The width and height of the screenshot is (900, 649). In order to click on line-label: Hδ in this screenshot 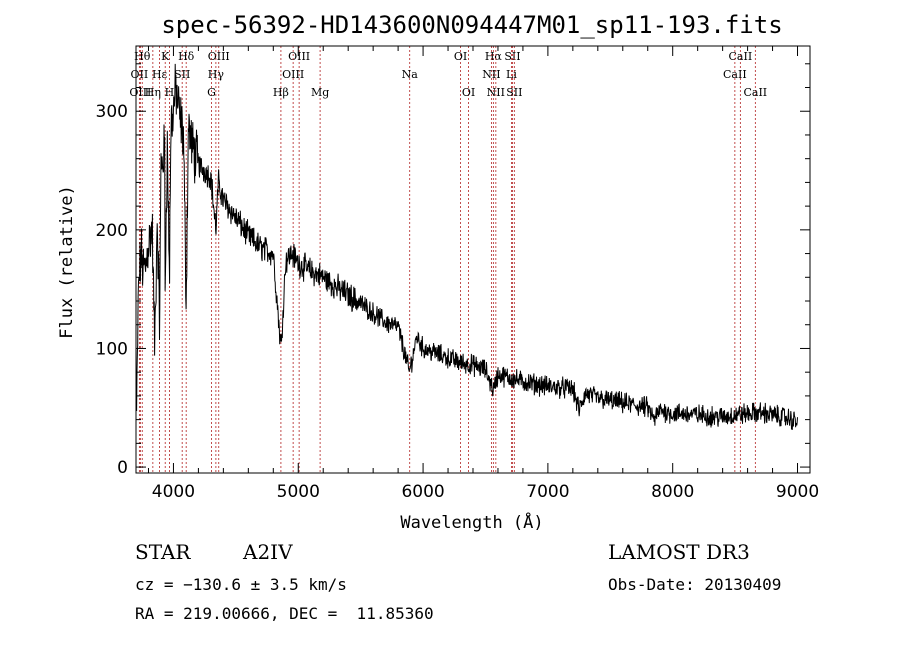, I will do `click(186, 56)`.